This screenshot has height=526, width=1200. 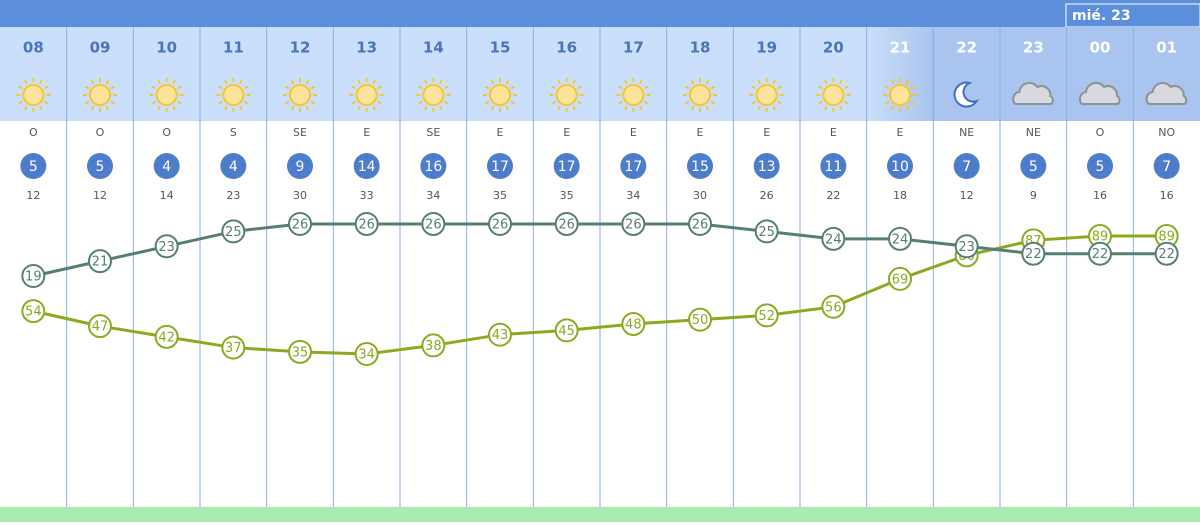 I want to click on hour-label: 23, so click(x=1033, y=48).